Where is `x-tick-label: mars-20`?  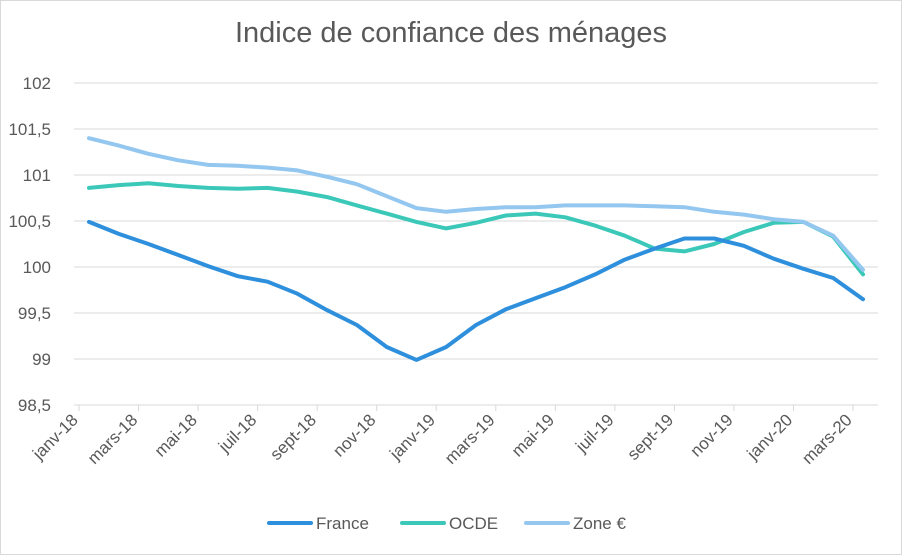 x-tick-label: mars-20 is located at coordinates (827, 439).